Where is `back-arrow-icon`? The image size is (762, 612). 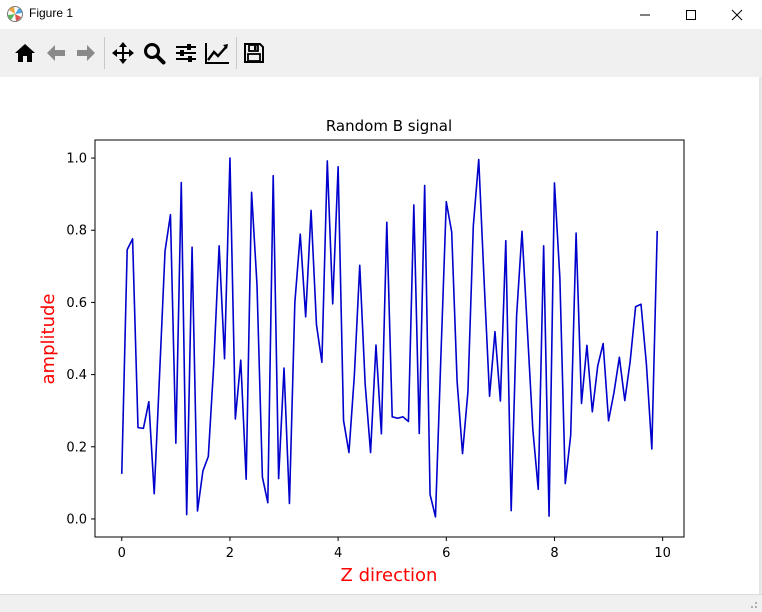
back-arrow-icon is located at coordinates (56, 53).